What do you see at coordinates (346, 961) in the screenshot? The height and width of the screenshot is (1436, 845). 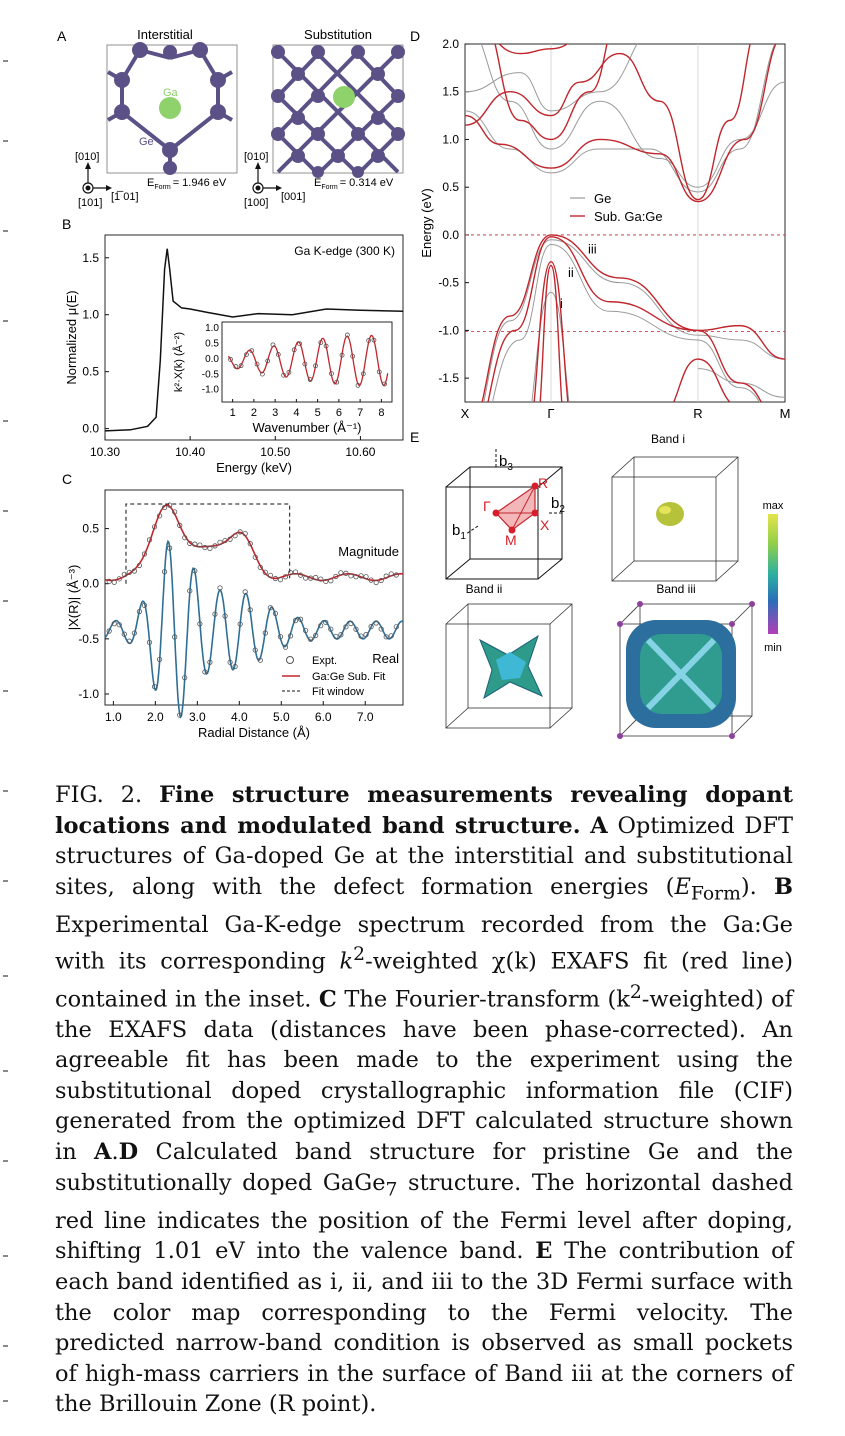 I see `caption-k-symbol: k` at bounding box center [346, 961].